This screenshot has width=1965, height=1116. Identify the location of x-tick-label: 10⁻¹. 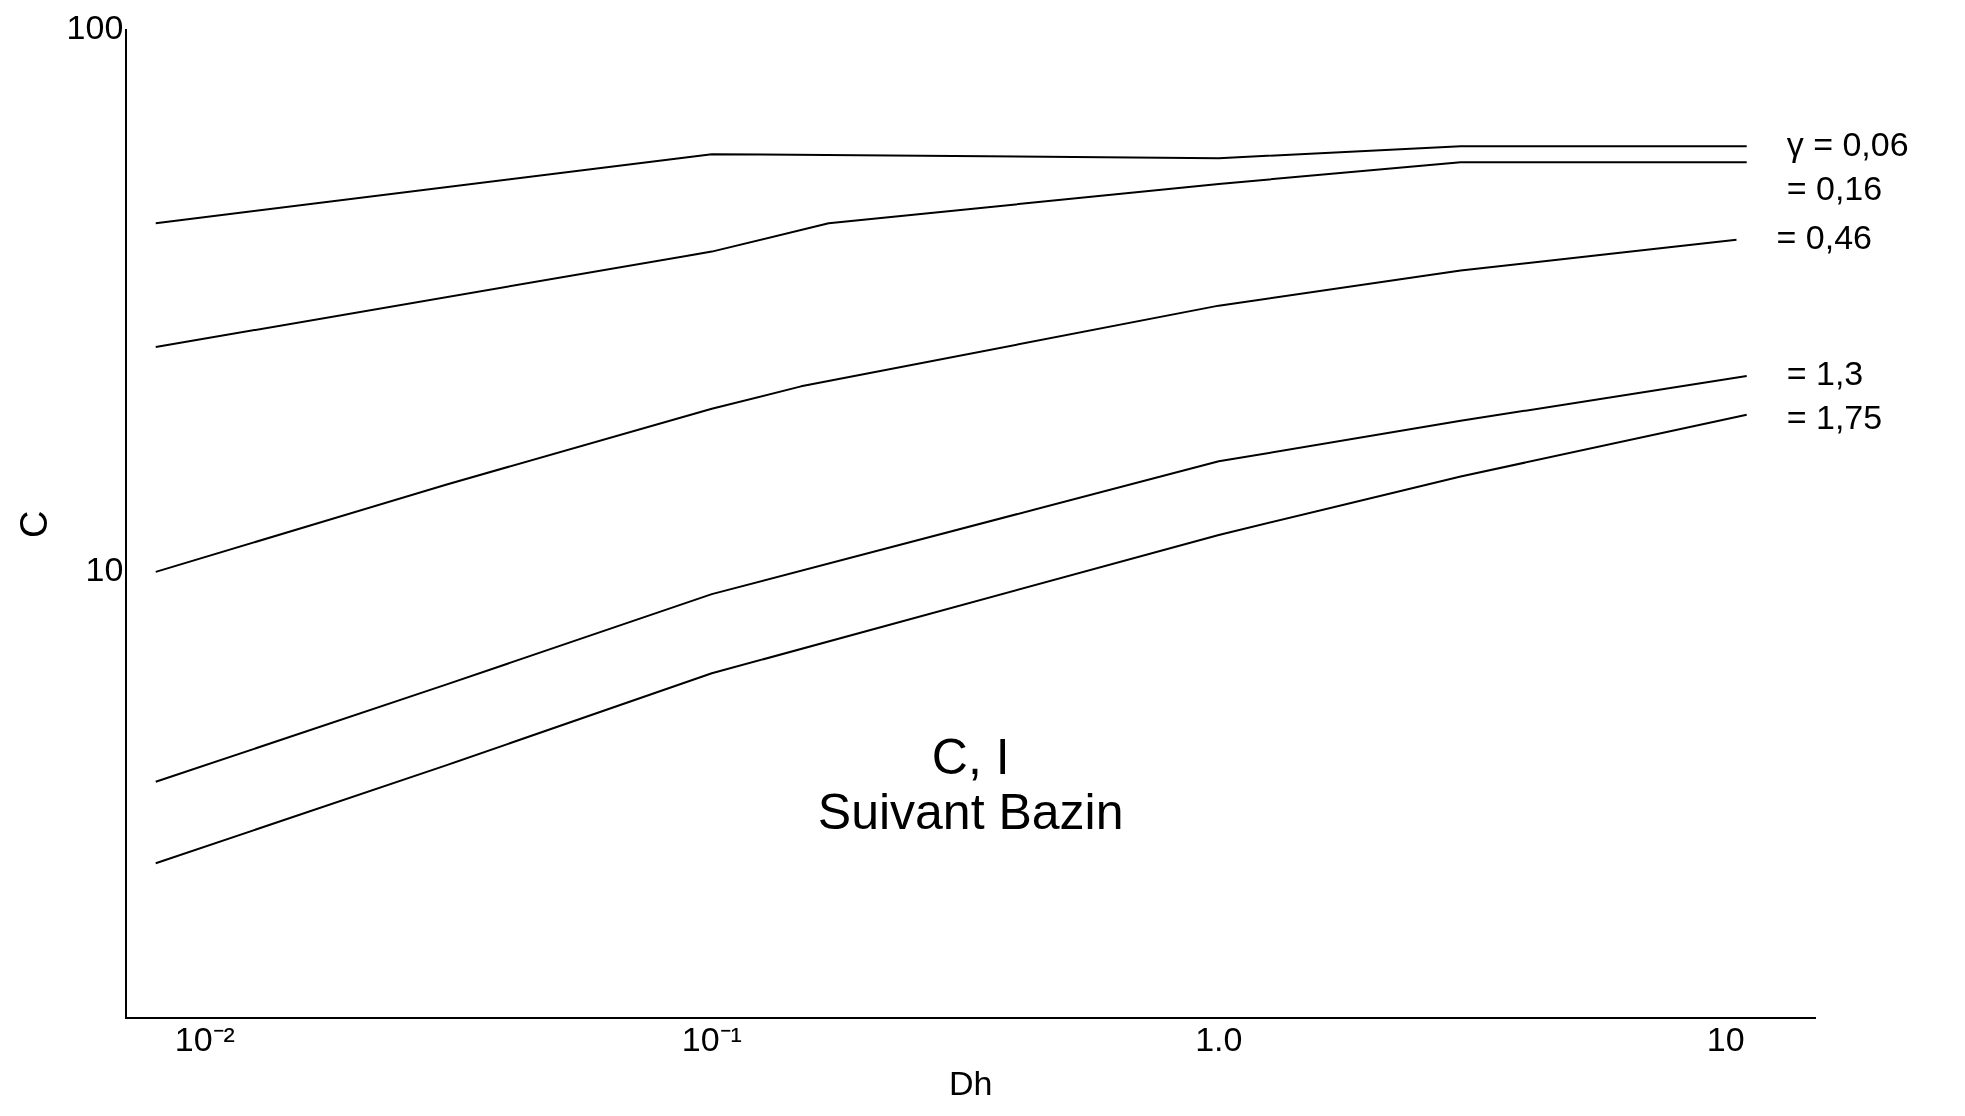
(711, 1039).